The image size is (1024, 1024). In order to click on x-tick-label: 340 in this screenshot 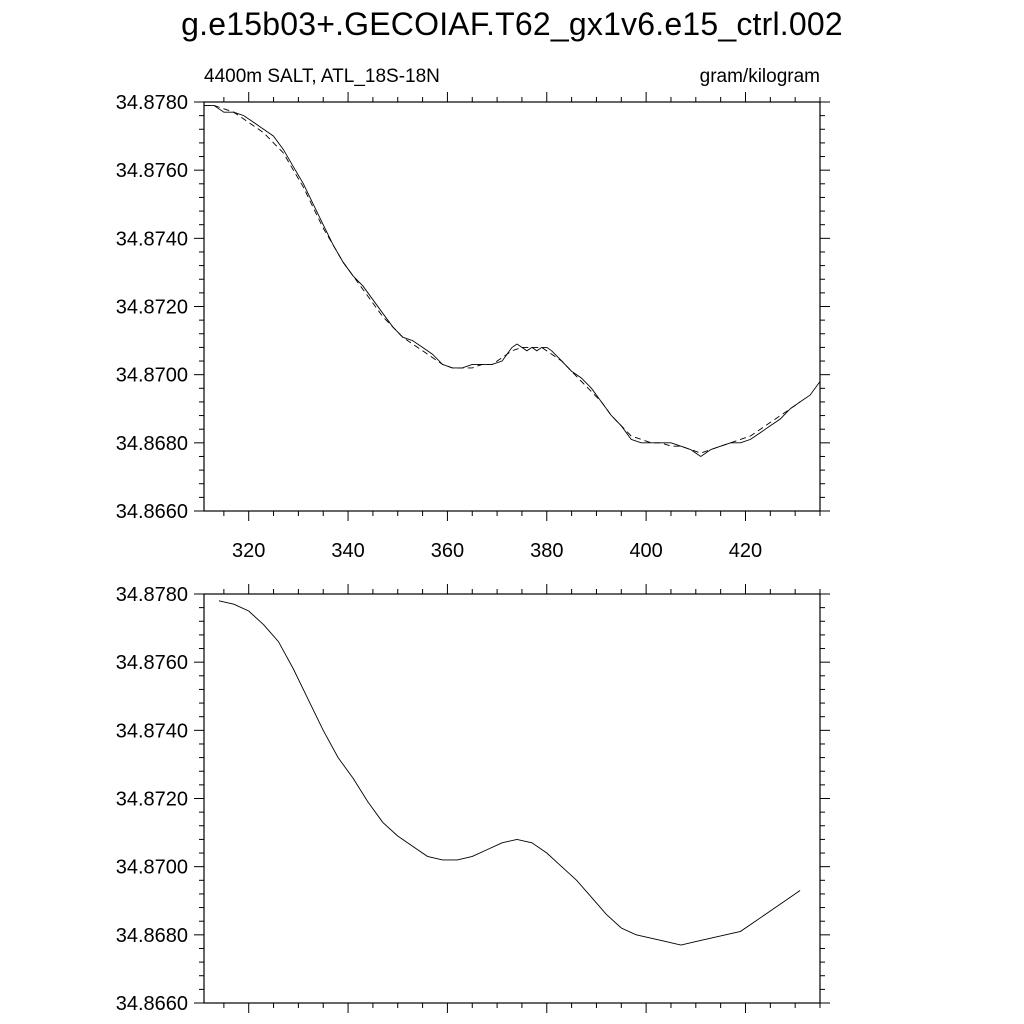, I will do `click(347, 551)`.